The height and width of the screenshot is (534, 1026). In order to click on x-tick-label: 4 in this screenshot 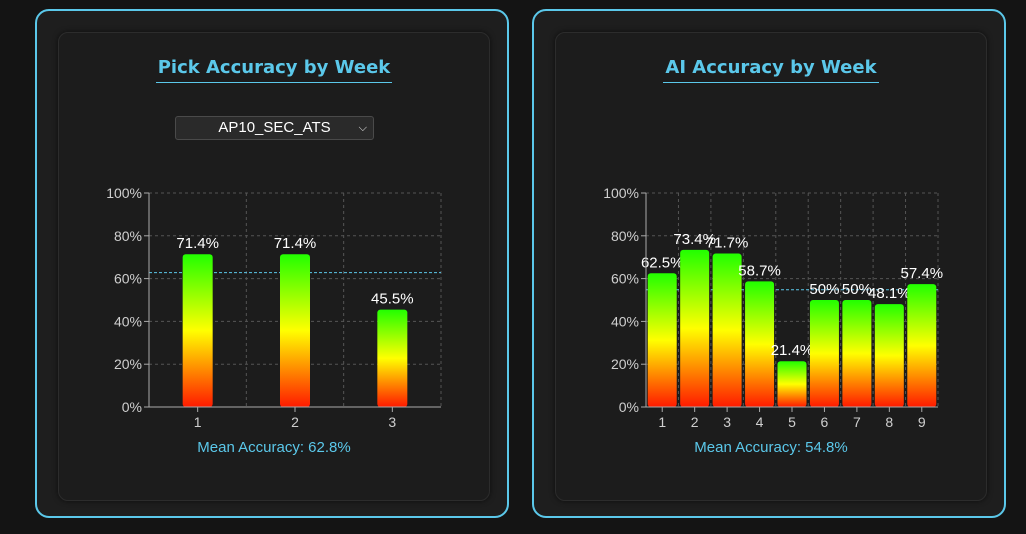, I will do `click(760, 422)`.